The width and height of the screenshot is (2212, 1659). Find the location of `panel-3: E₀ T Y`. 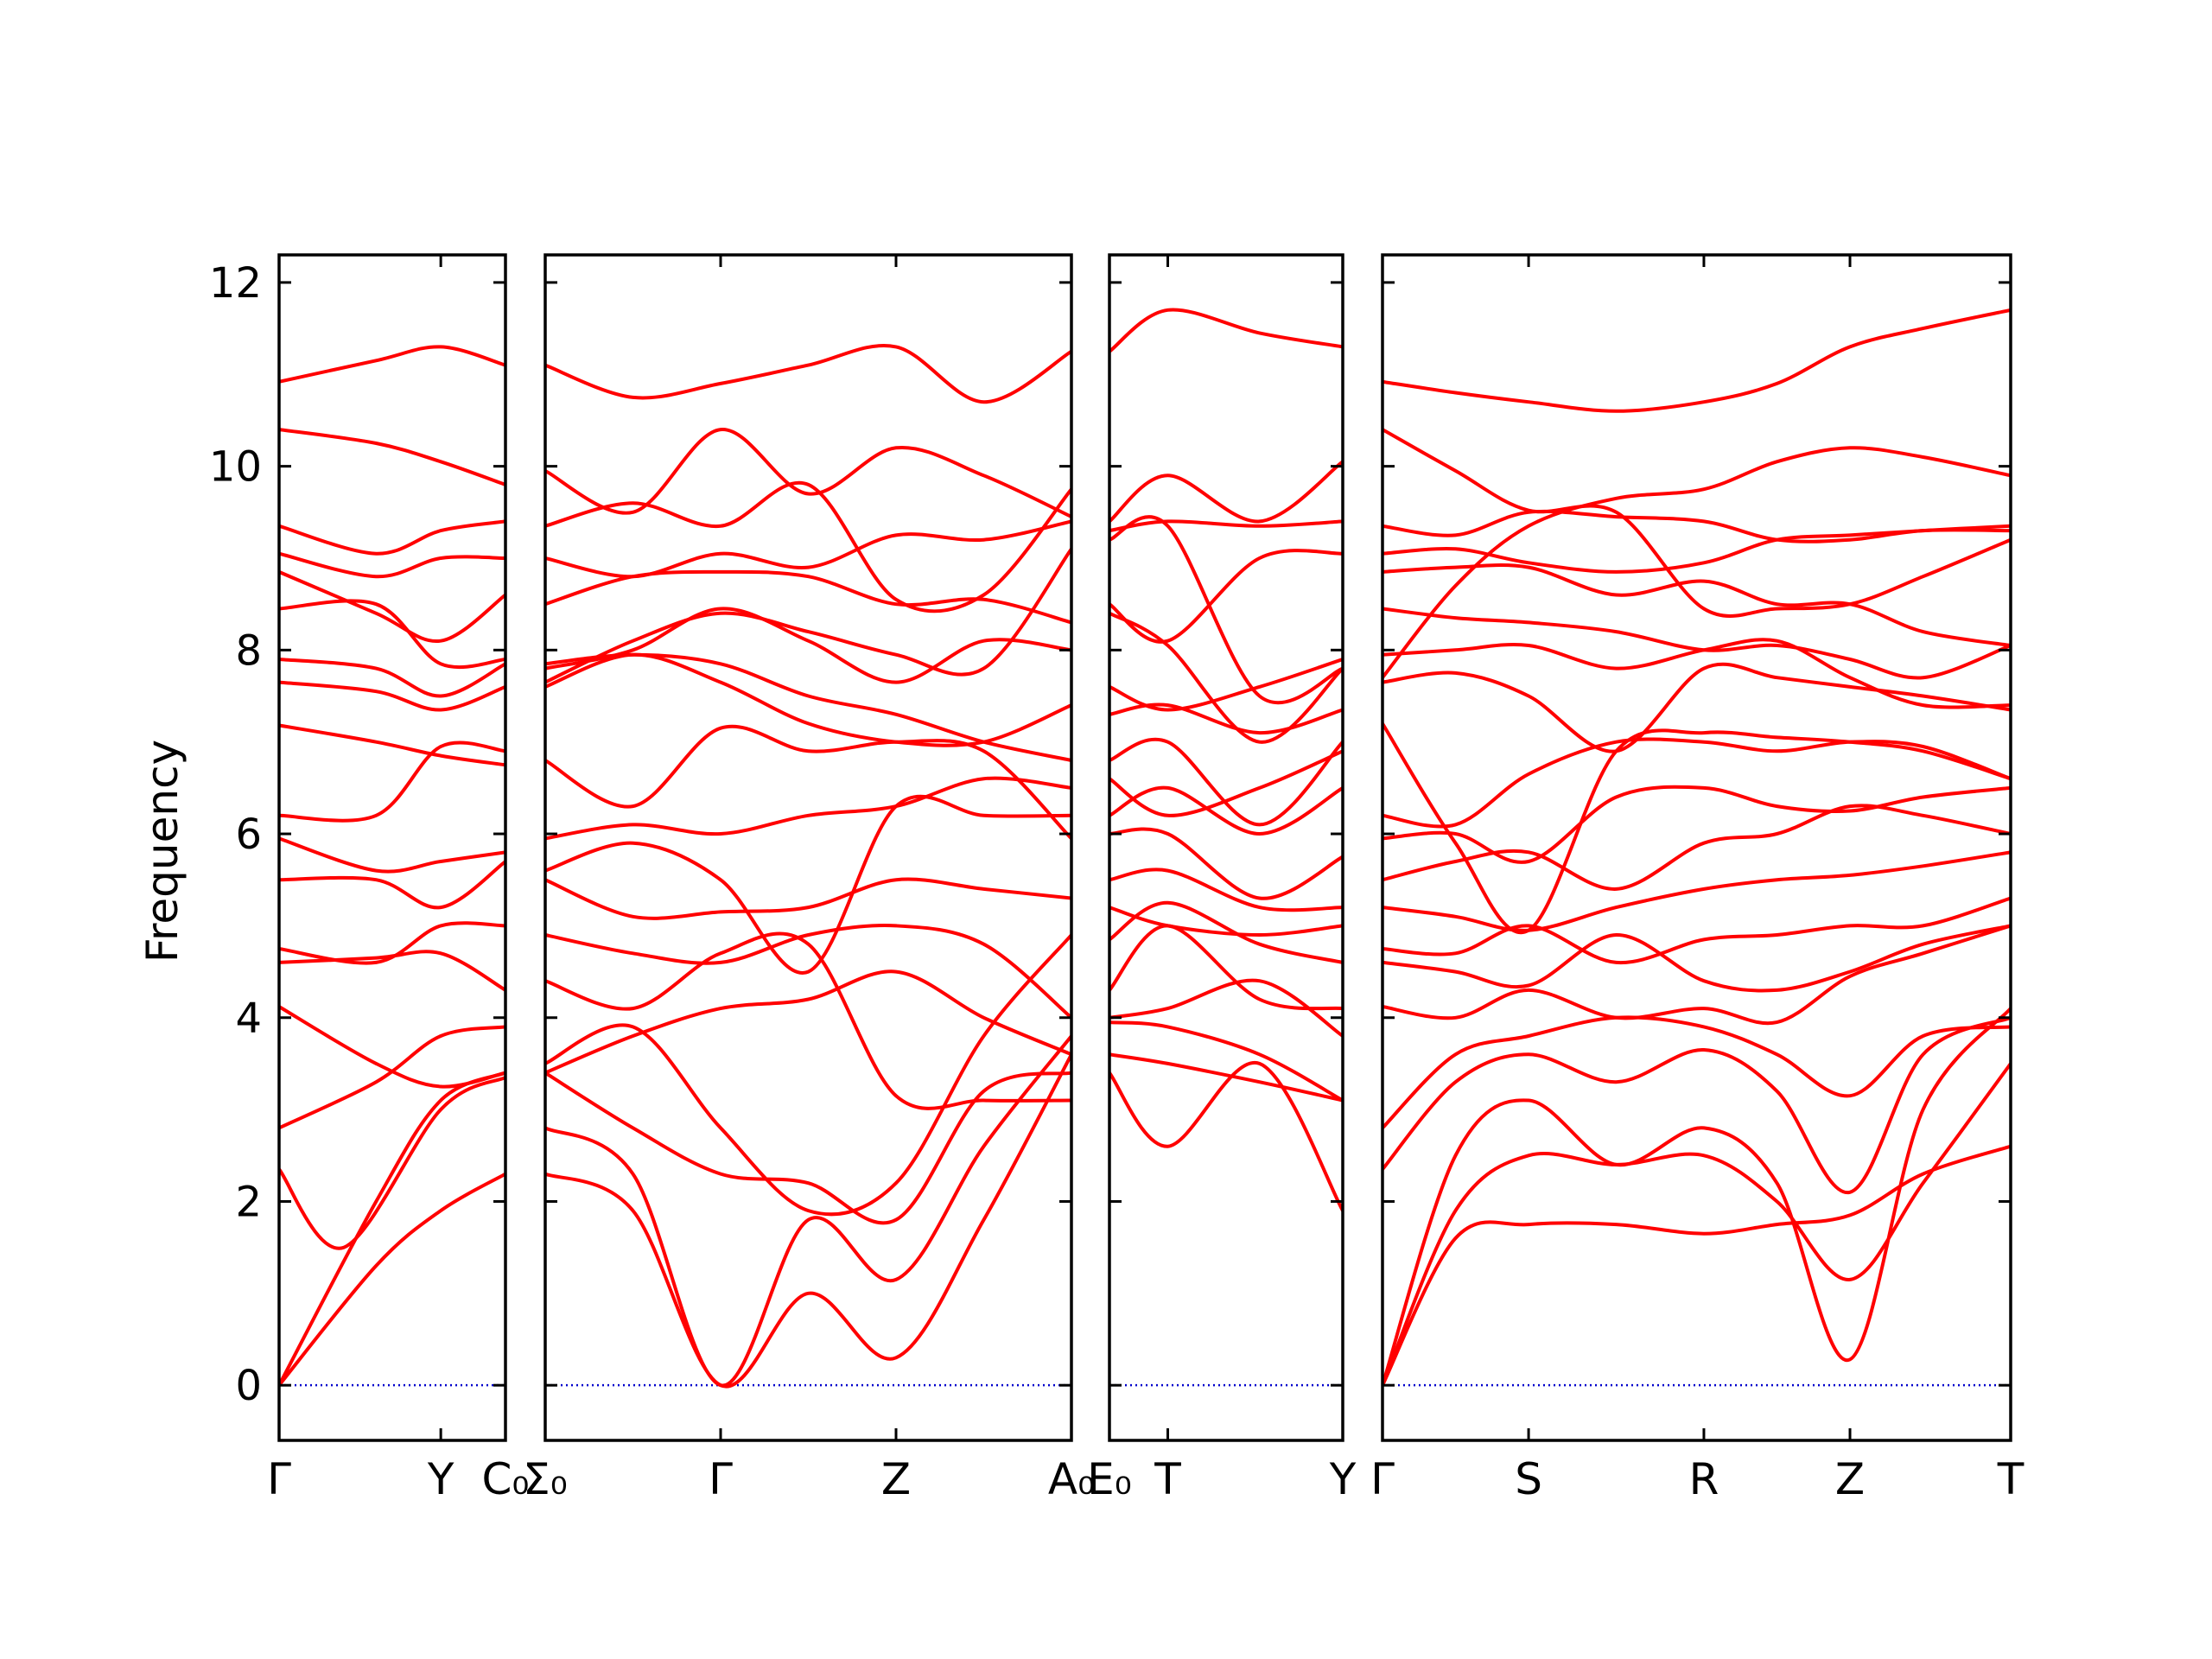

panel-3: E₀ T Y is located at coordinates (1222, 878).